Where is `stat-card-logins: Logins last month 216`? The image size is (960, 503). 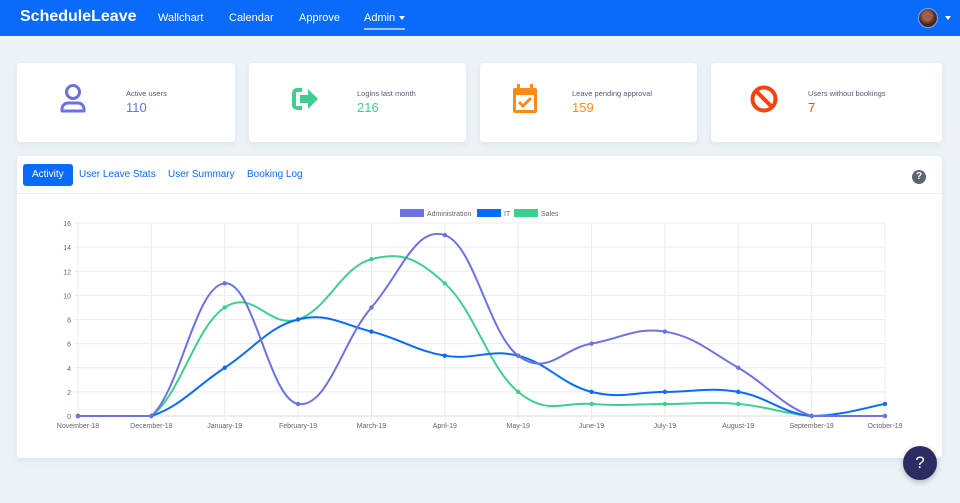 stat-card-logins: Logins last month 216 is located at coordinates (357, 102).